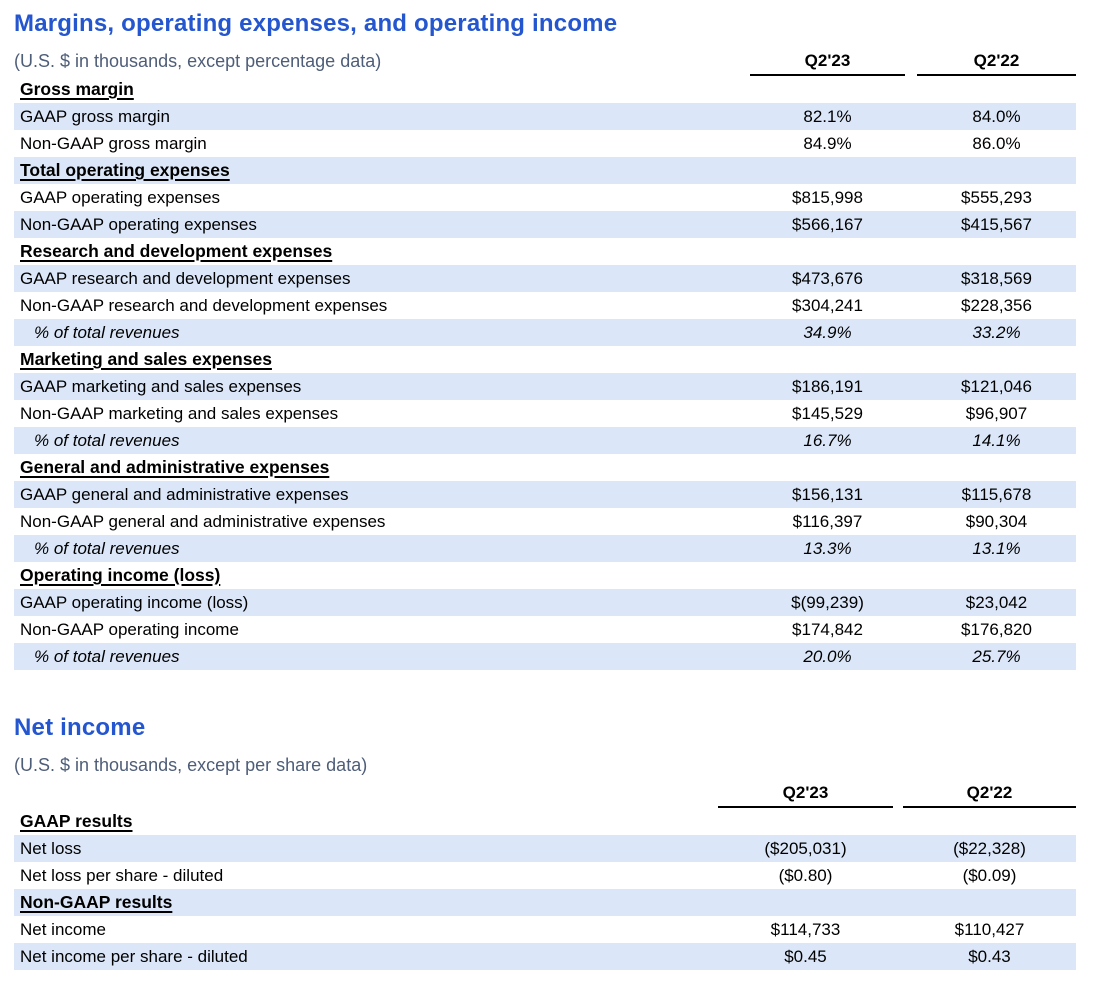 The height and width of the screenshot is (984, 1098). What do you see at coordinates (827, 440) in the screenshot?
I see `value-q2-23: 16.7%` at bounding box center [827, 440].